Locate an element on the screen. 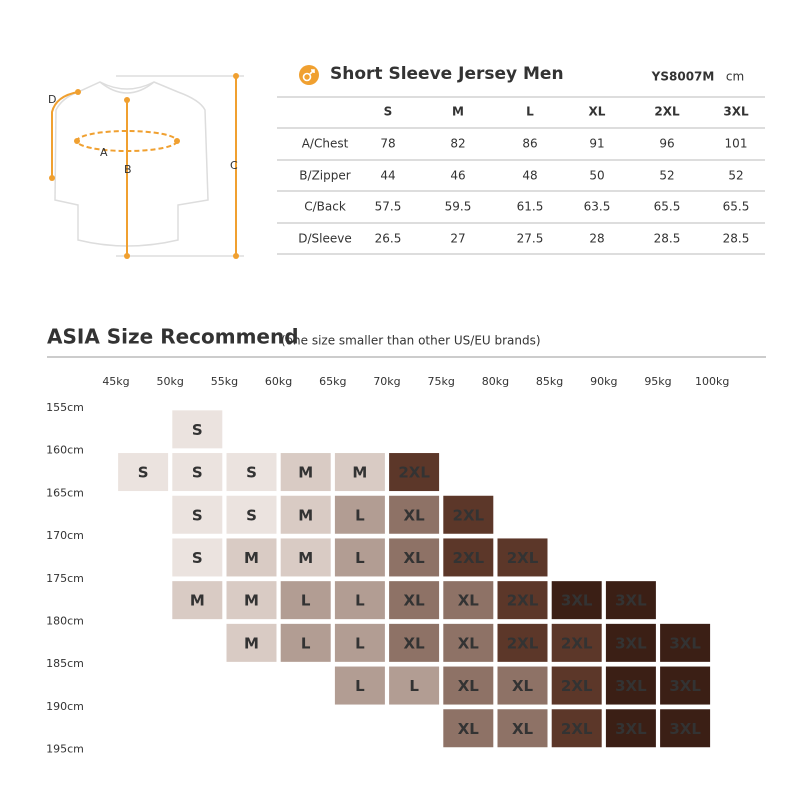 This screenshot has width=790, height=790. weight-label: 55kg is located at coordinates (224, 381).